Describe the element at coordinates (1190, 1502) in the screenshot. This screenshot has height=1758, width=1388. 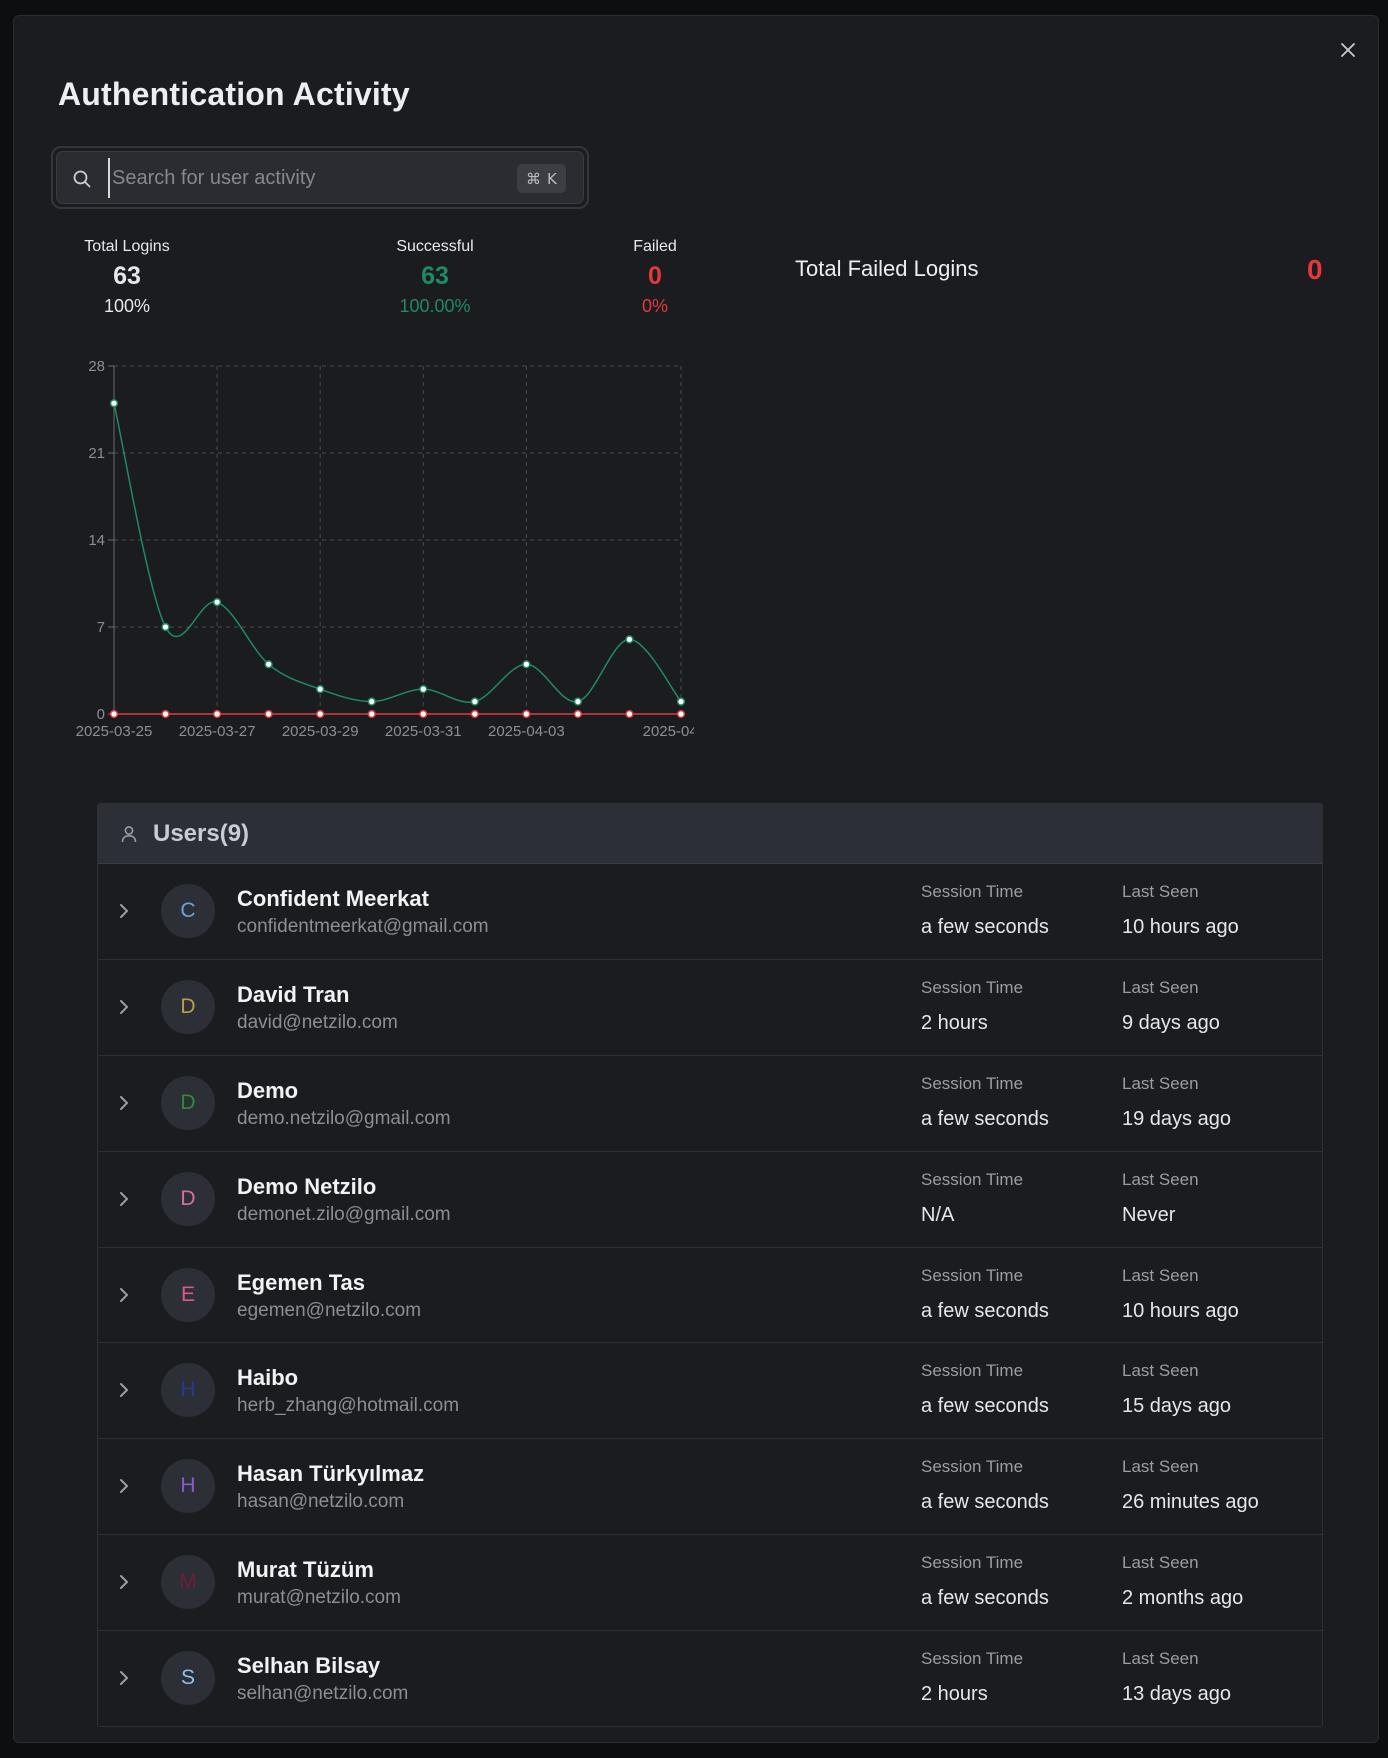
I see `last-seen-value: 26 minutes ago` at that location.